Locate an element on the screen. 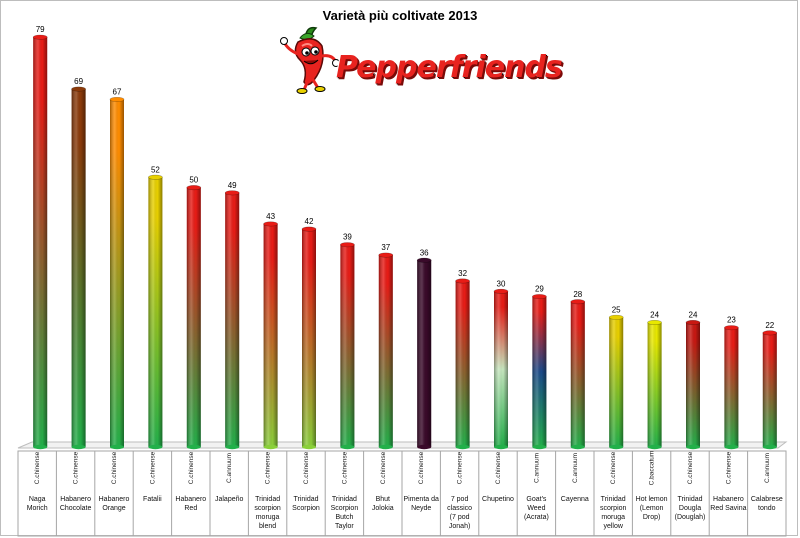  category-label: 7 pod classico (7 pod Jonah) is located at coordinates (459, 513).